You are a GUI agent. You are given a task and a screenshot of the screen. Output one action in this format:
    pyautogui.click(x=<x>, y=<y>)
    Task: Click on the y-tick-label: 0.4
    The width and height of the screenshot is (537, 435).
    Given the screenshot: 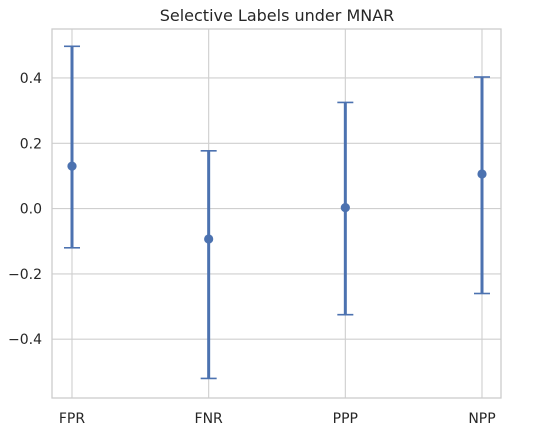 What is the action you would take?
    pyautogui.click(x=31, y=79)
    